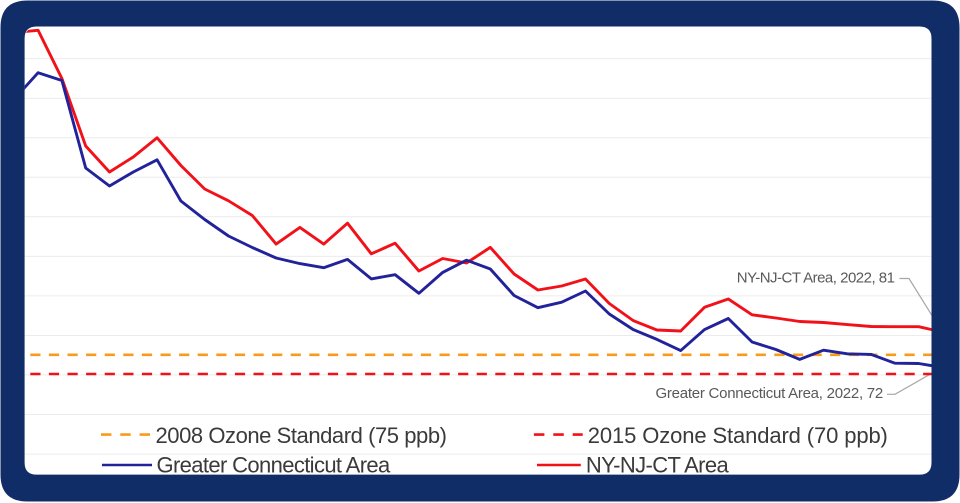  I want to click on svg-text: NY-NJ-CT Area, so click(658, 465).